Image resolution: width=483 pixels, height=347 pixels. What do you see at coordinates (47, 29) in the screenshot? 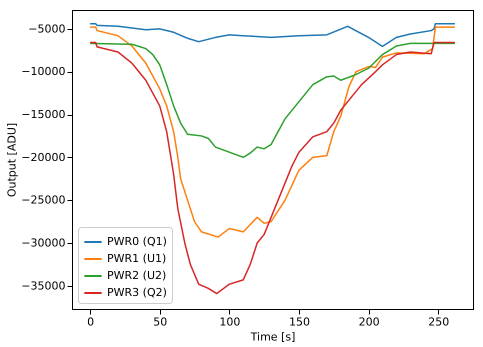
I see `y-tick-label: −5000` at bounding box center [47, 29].